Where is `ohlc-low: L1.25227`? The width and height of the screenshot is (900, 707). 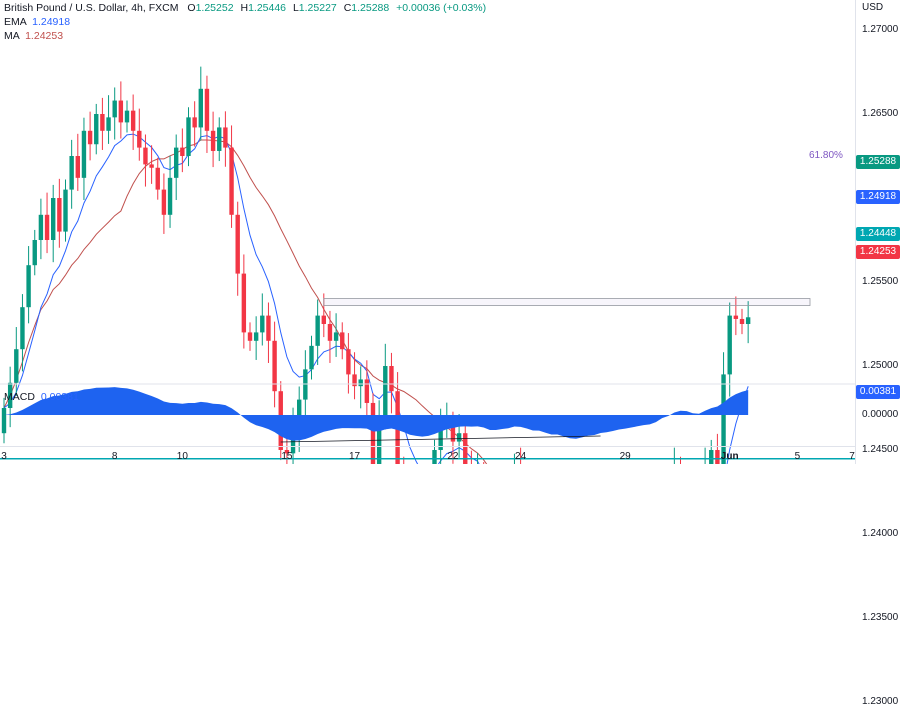
ohlc-low: L1.25227 is located at coordinates (314, 8).